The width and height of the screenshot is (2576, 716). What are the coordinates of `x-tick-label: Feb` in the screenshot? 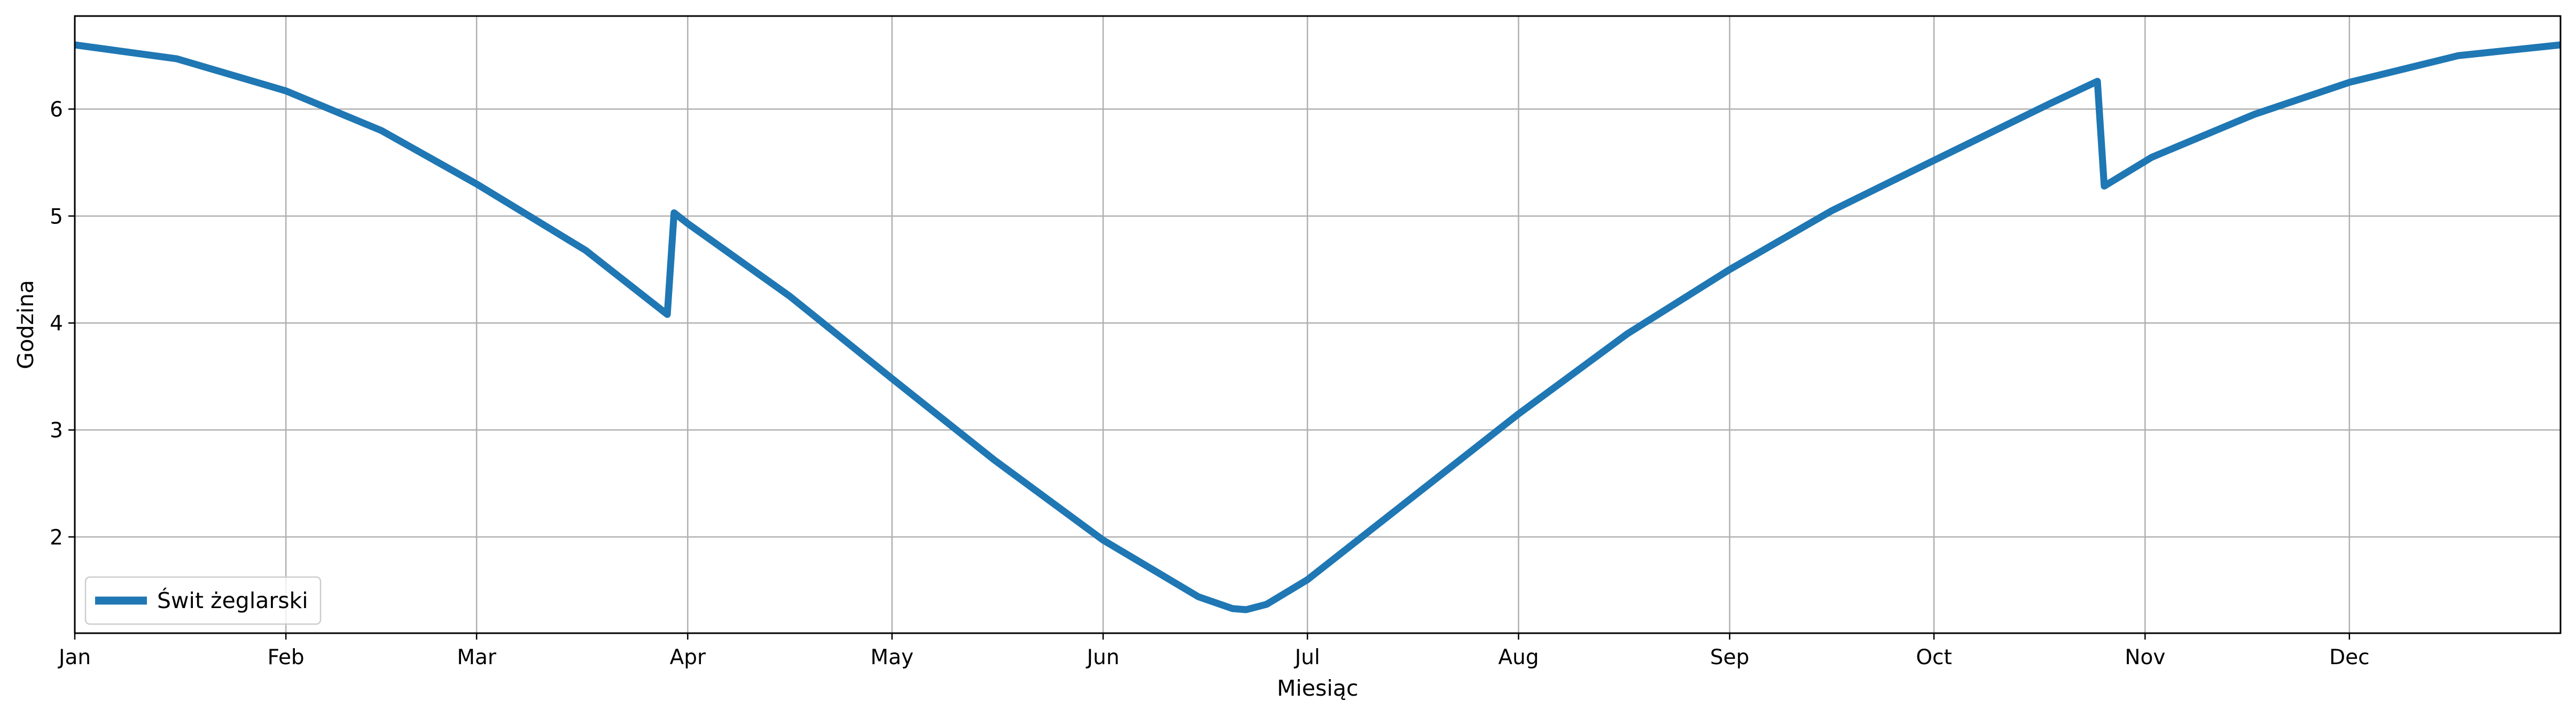 It's located at (286, 657).